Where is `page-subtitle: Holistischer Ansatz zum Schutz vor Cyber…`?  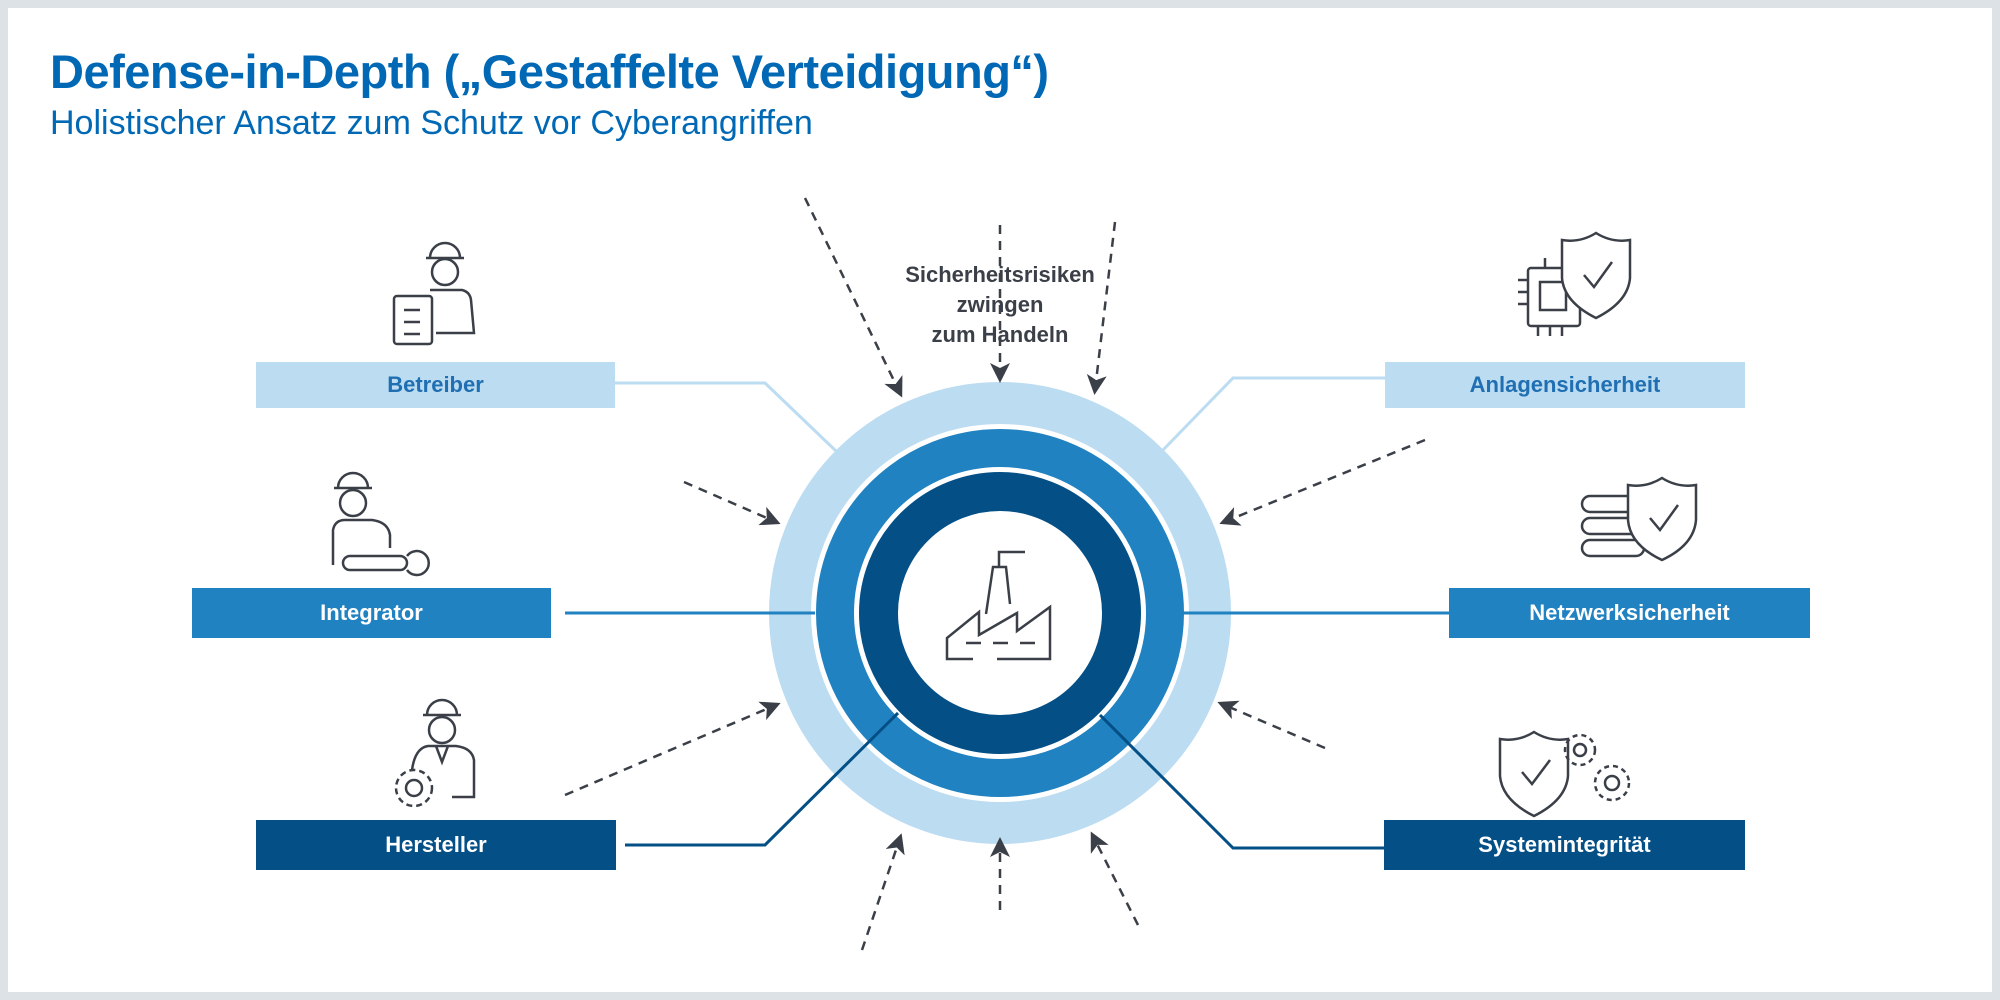
page-subtitle: Holistischer Ansatz zum Schutz vor Cyber… is located at coordinates (431, 123).